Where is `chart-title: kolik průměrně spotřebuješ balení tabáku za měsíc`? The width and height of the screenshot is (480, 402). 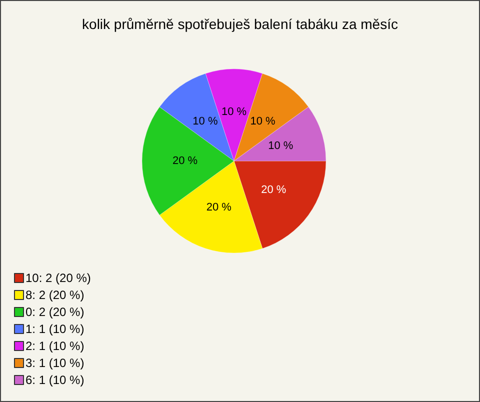
chart-title: kolik průměrně spotřebuješ balení tabáku za měsíc is located at coordinates (240, 24).